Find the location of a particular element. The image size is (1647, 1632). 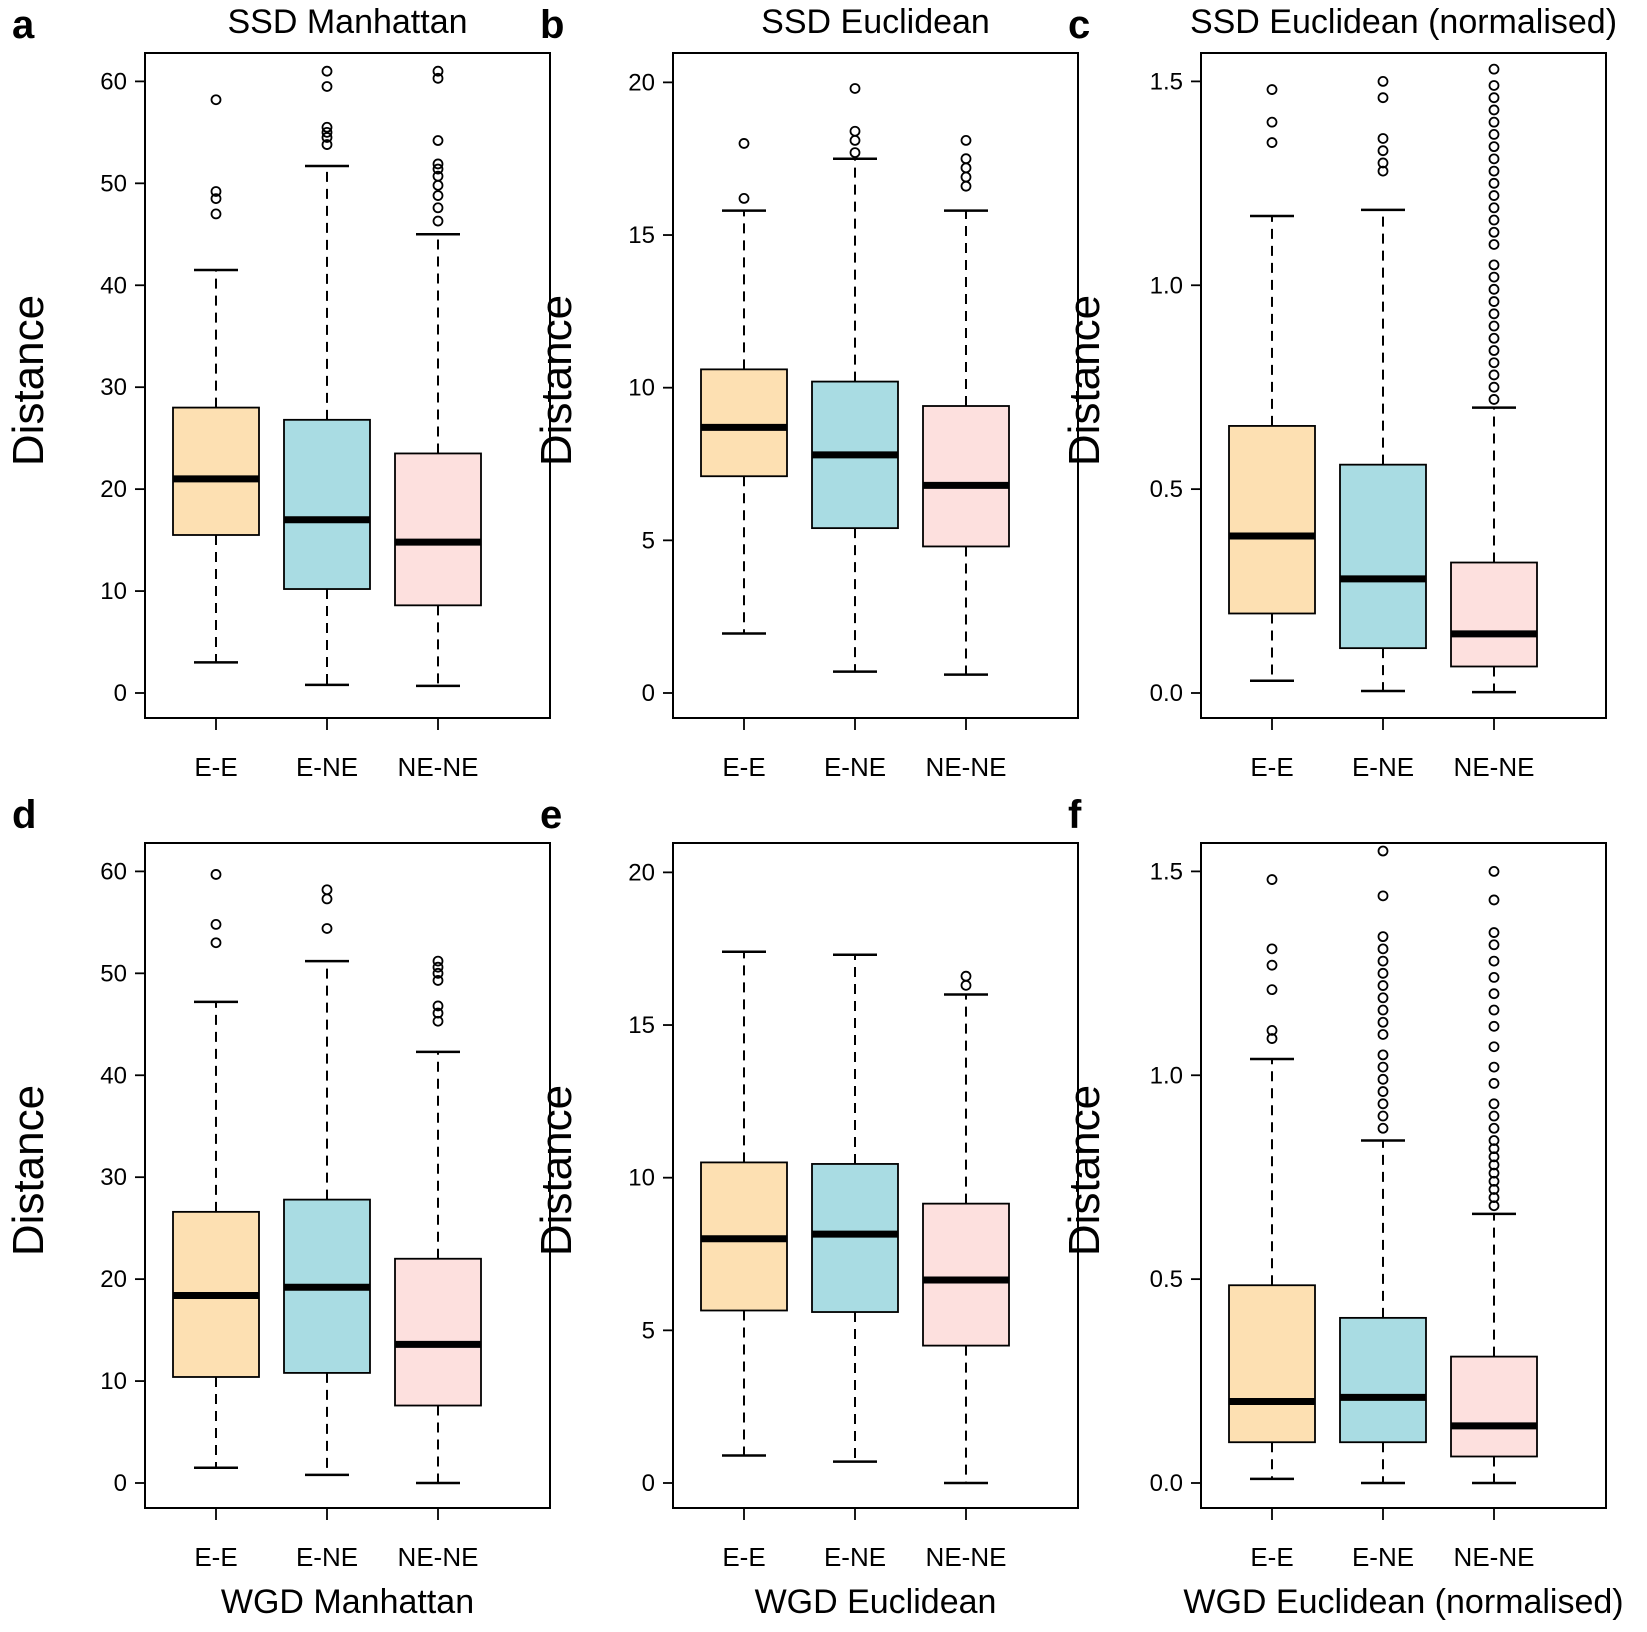

y-tick-label: 20 is located at coordinates (113, 1279).